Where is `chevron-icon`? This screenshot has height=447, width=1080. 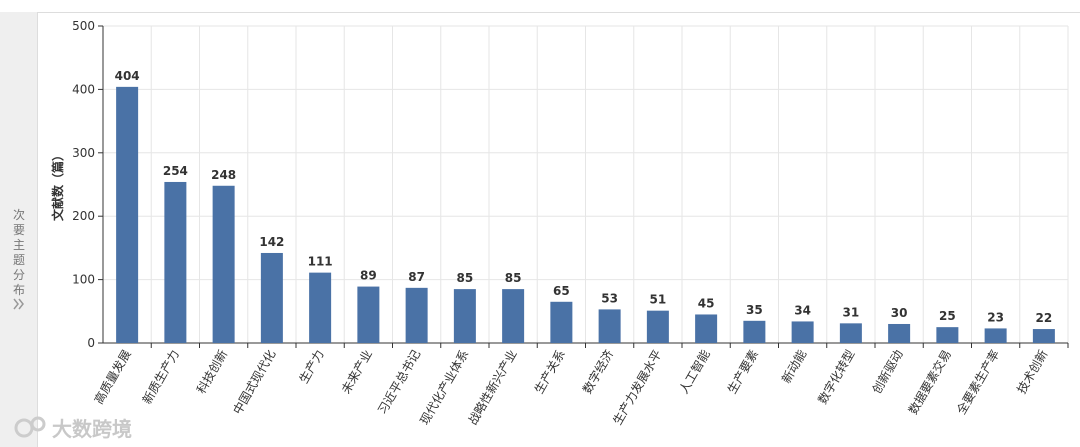 chevron-icon is located at coordinates (18, 304).